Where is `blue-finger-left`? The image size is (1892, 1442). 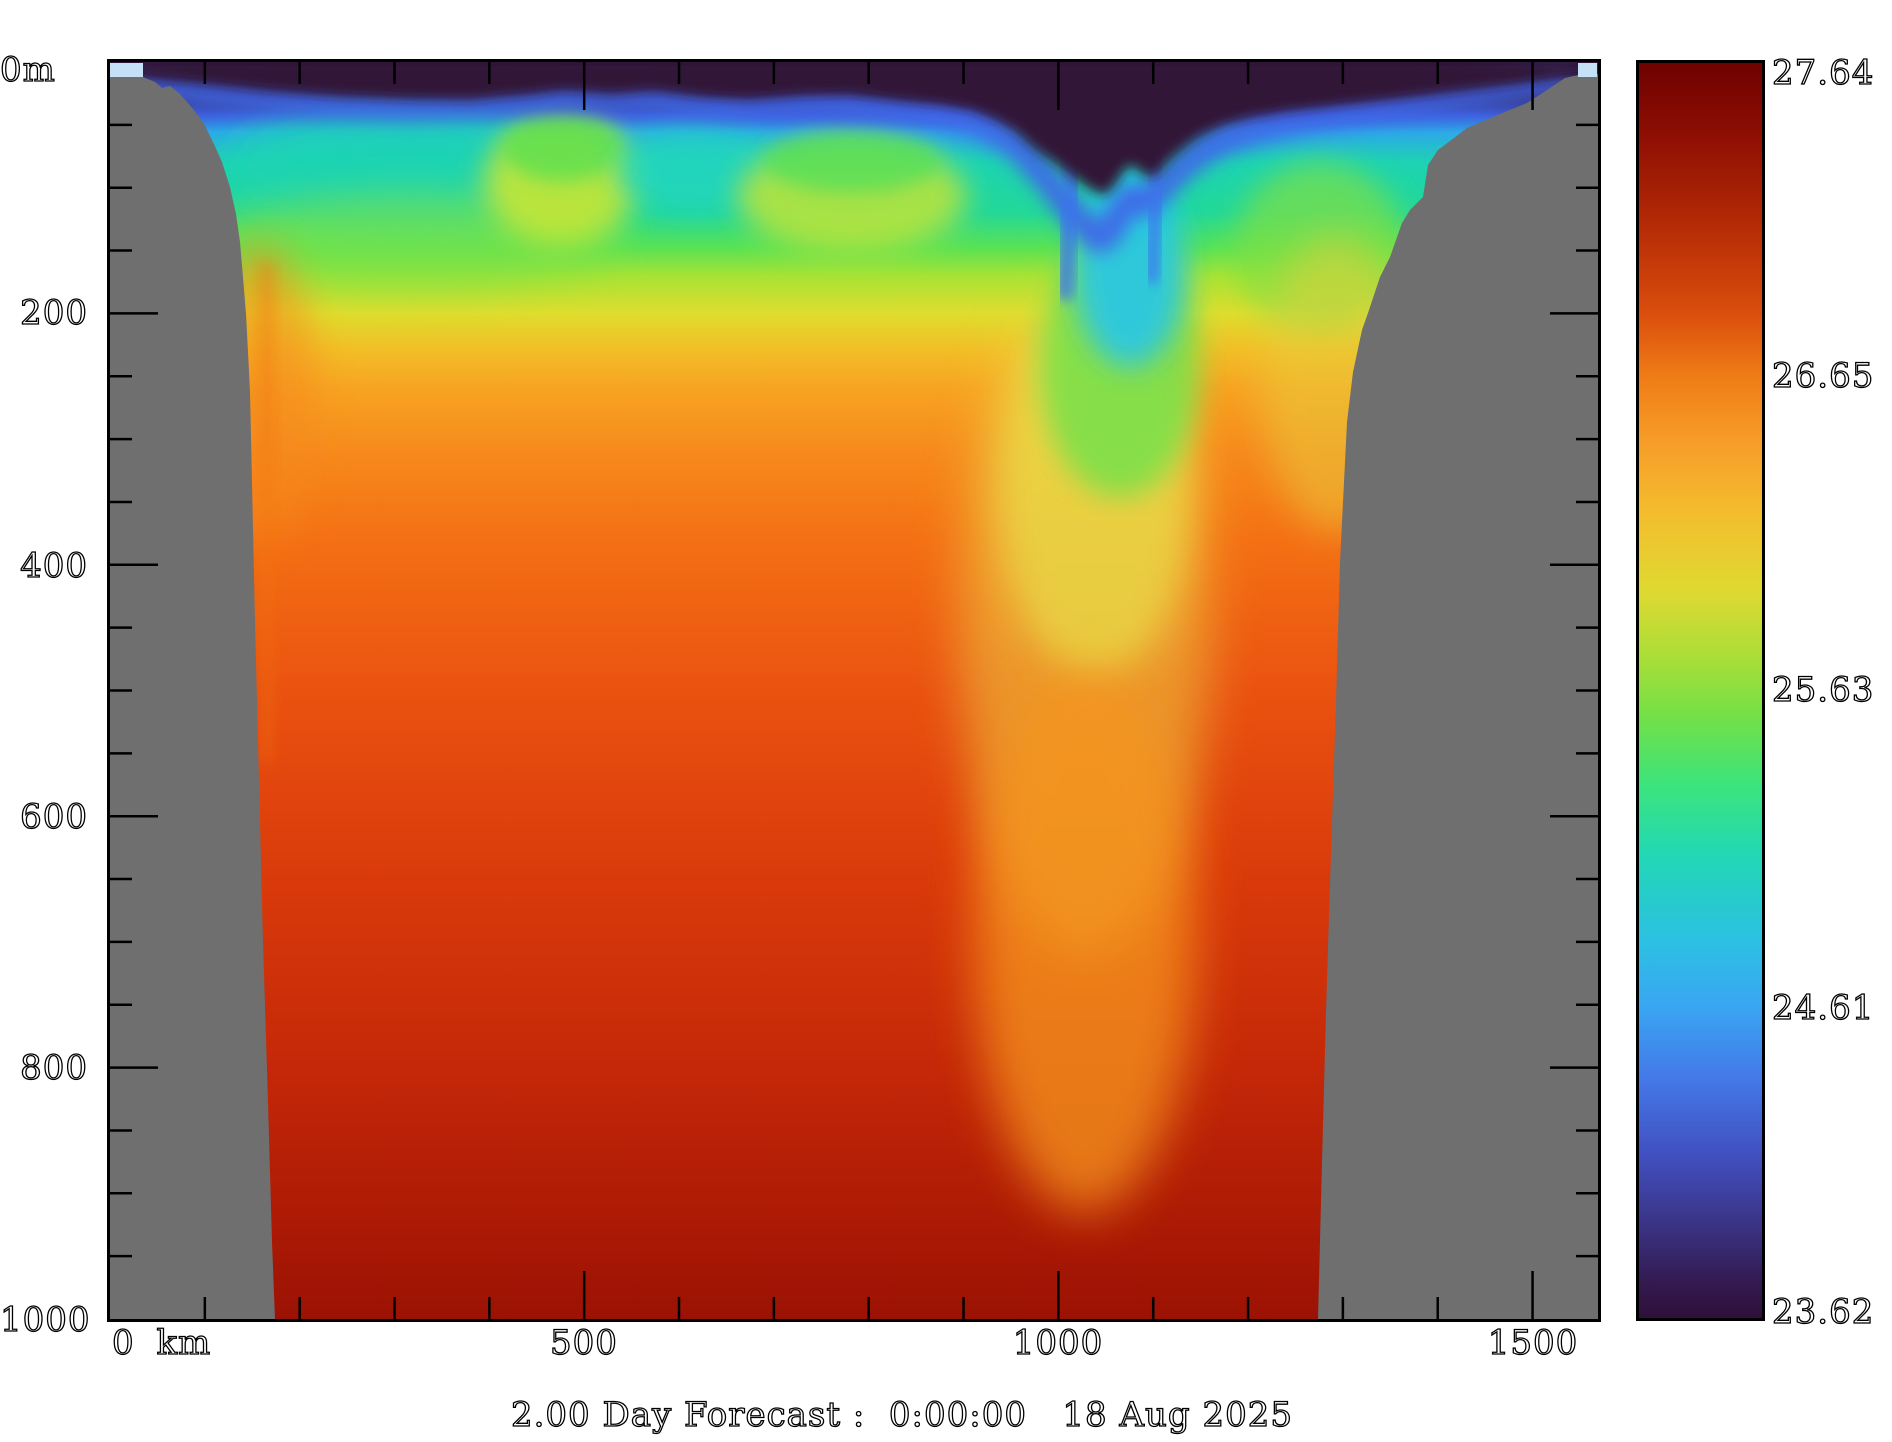
blue-finger-left is located at coordinates (1069, 224).